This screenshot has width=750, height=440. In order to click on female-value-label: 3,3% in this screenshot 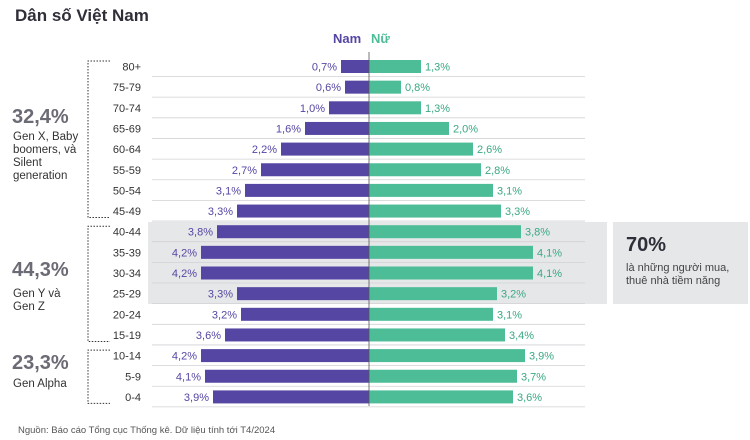, I will do `click(517, 212)`.